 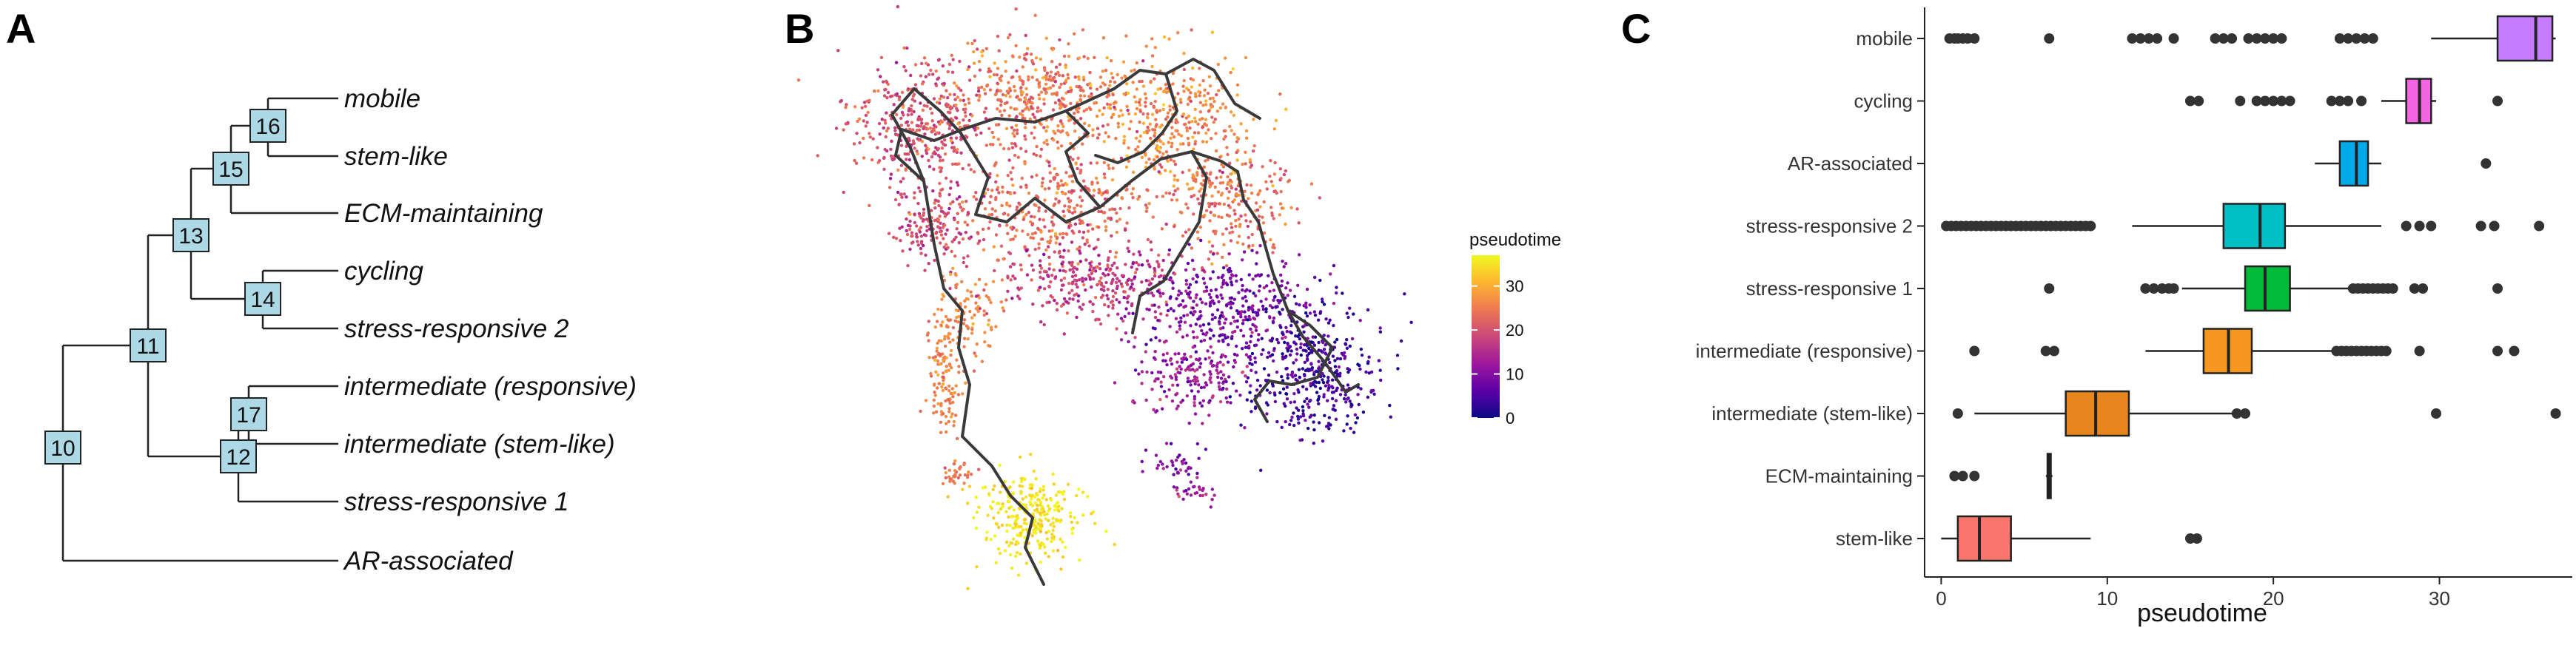 What do you see at coordinates (1117, 278) in the screenshot?
I see `cell-point-1994` at bounding box center [1117, 278].